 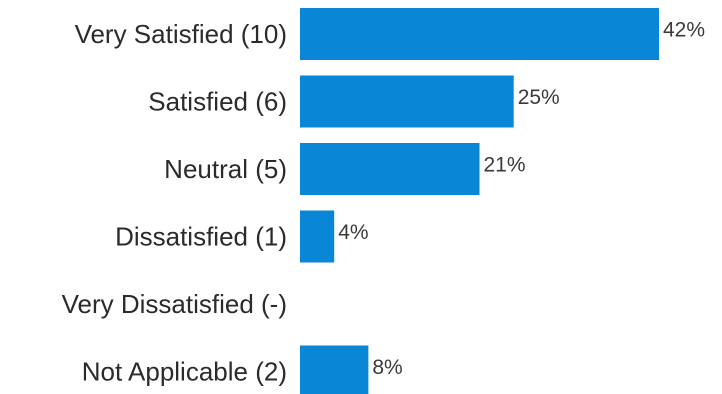 I want to click on category-label: Very Dissatisfied (-), so click(x=174, y=304).